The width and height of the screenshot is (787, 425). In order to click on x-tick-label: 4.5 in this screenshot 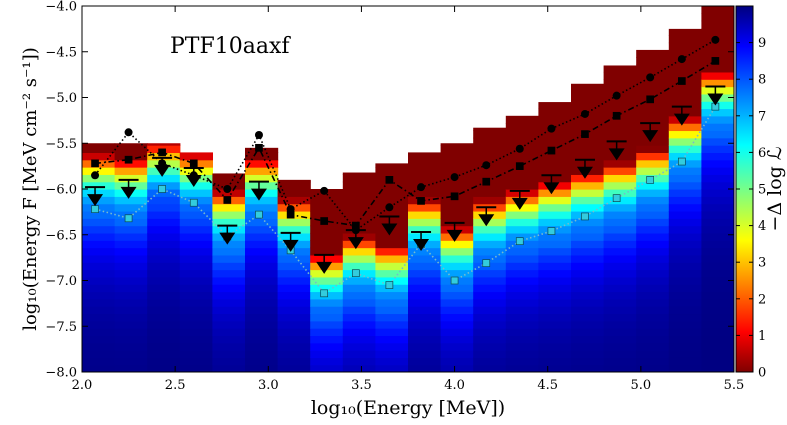, I will do `click(547, 385)`.